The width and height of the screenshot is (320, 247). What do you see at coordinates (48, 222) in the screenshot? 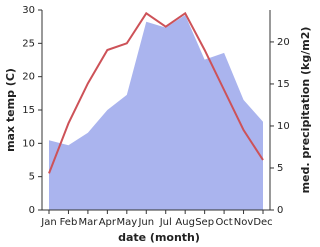
I see `x-tick-label: Jan` at bounding box center [48, 222].